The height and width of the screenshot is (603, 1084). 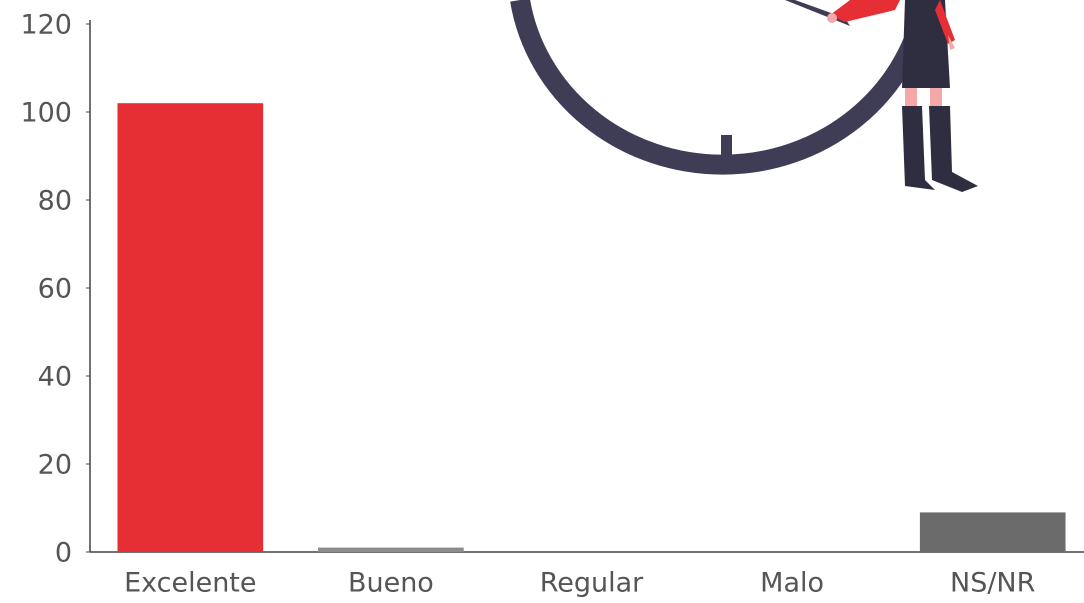 What do you see at coordinates (391, 583) in the screenshot?
I see `x-tick-label: Bueno` at bounding box center [391, 583].